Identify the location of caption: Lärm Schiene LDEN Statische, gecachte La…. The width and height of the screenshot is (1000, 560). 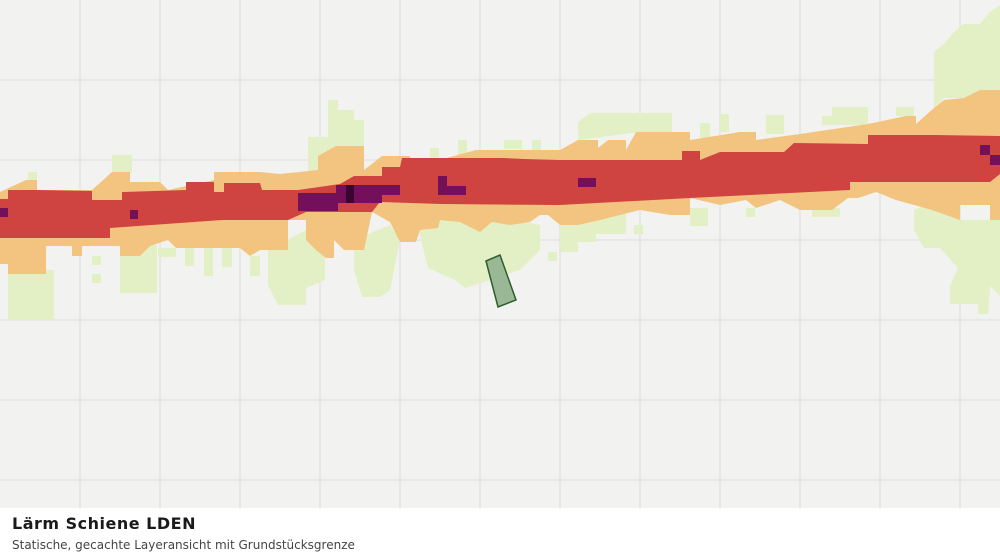
(500, 534).